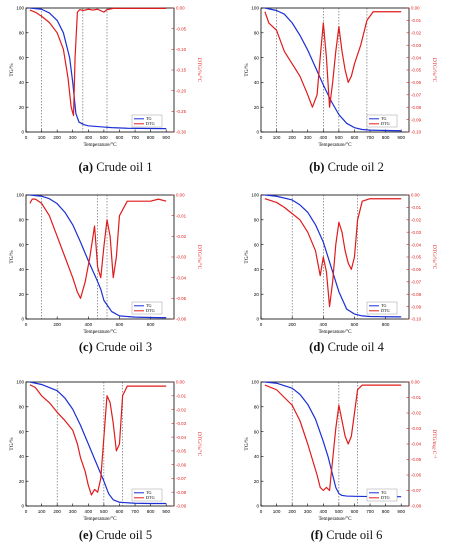 Image resolution: width=462 pixels, height=550 pixels. I want to click on y2-tick-label: -0.08, so click(416, 294).